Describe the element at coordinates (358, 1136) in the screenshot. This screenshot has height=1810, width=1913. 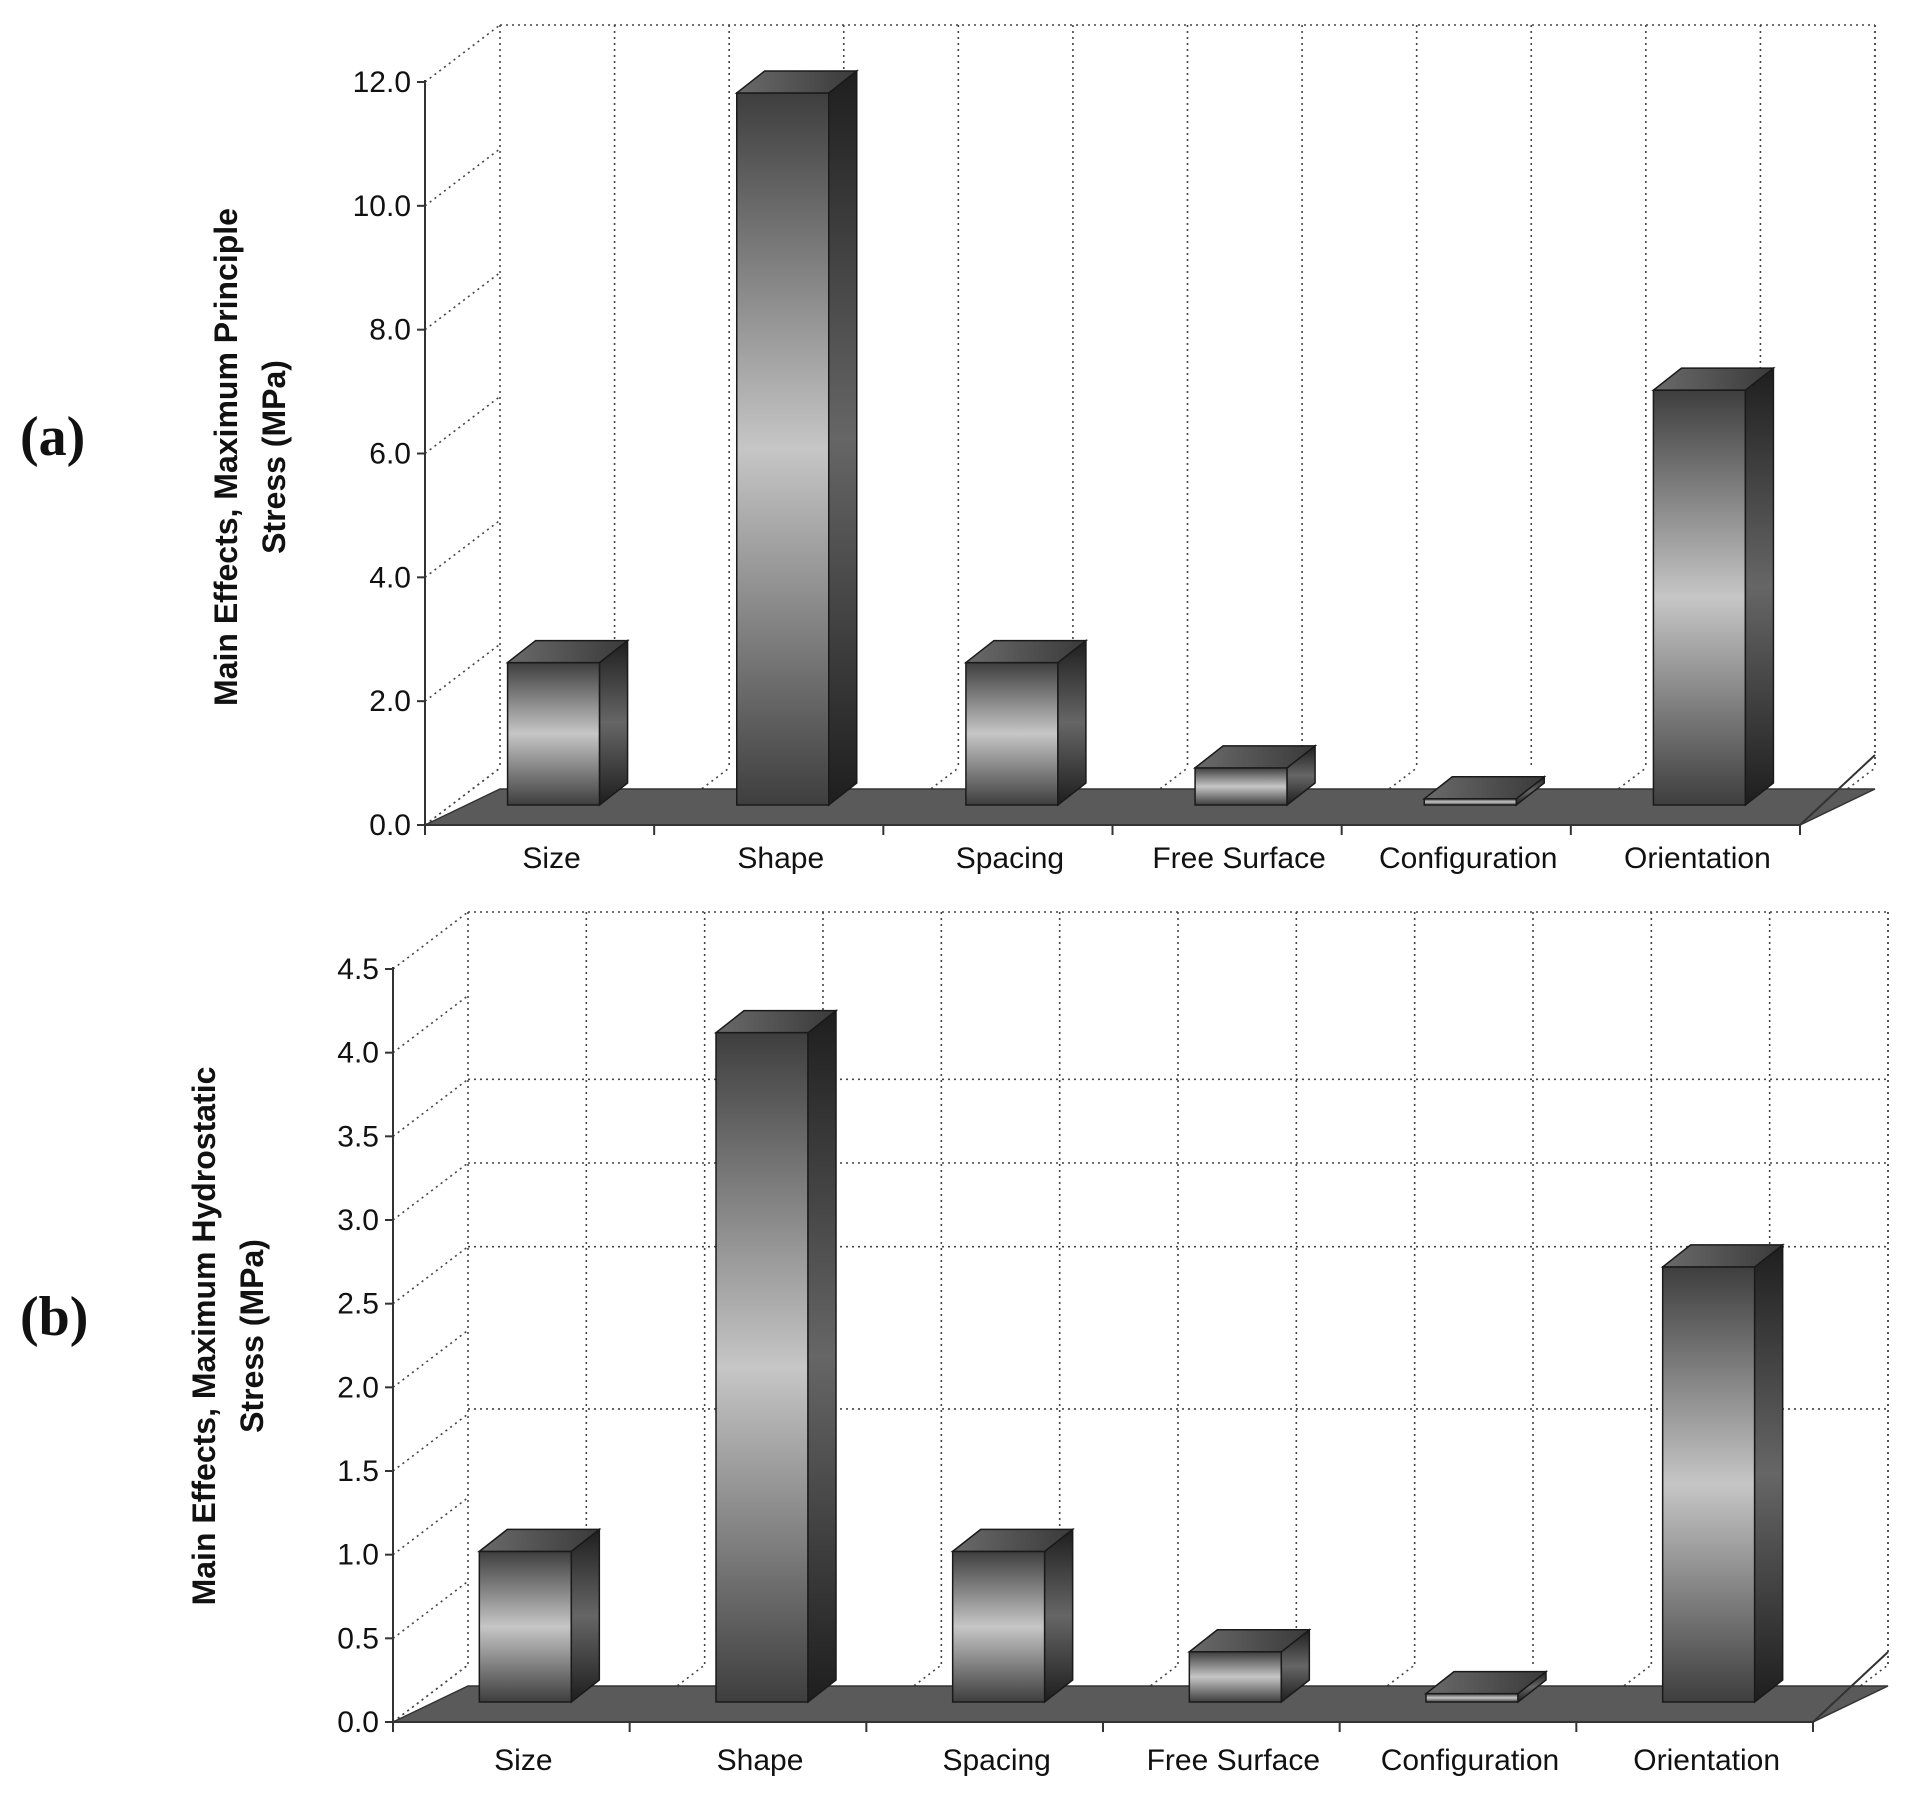
I see `y-tick-label: 3.5` at that location.